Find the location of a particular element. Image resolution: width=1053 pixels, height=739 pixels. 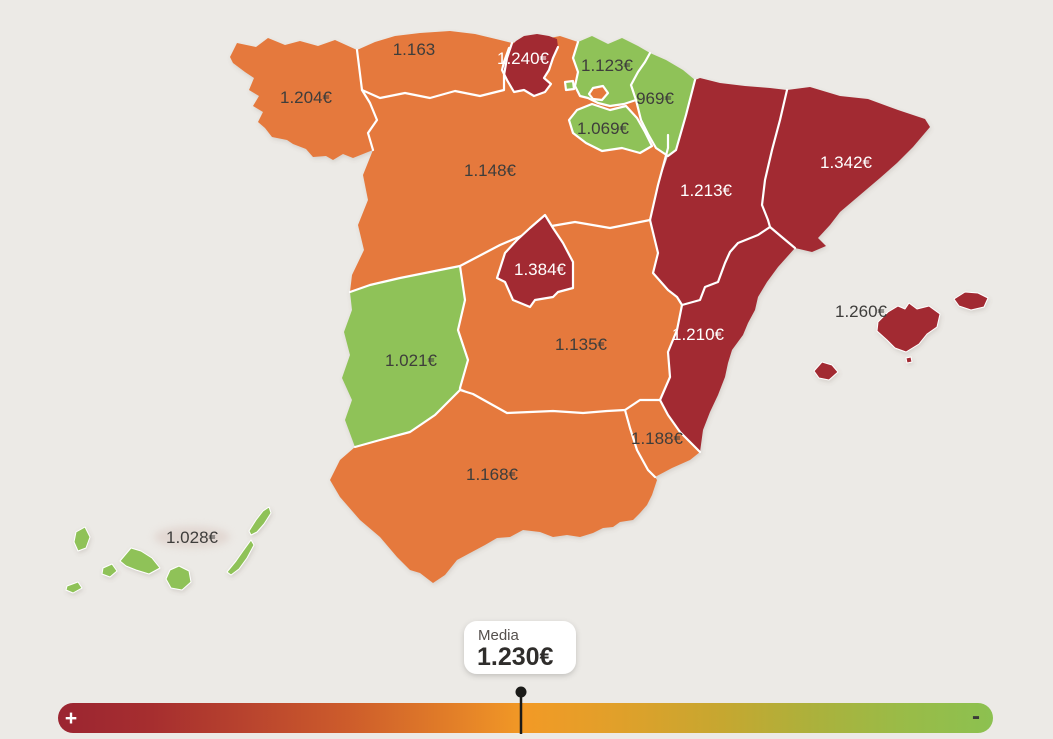

label-cantabria: 1.240€ is located at coordinates (523, 58).